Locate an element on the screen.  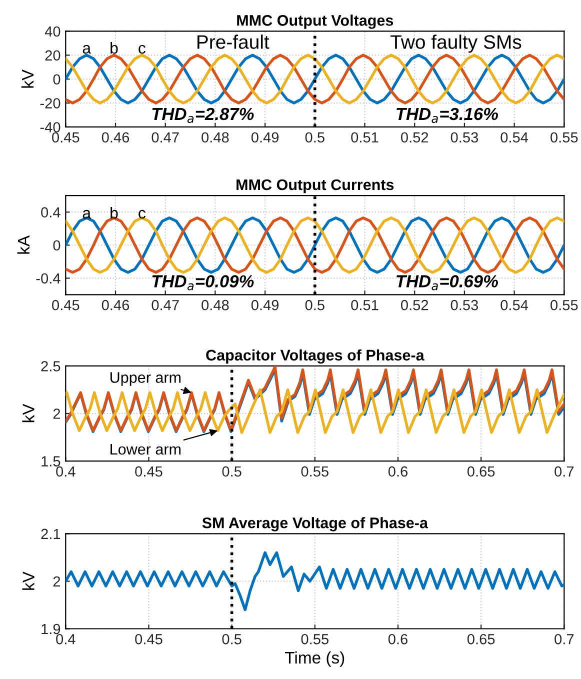
annotation: Two faulty SMs is located at coordinates (456, 43).